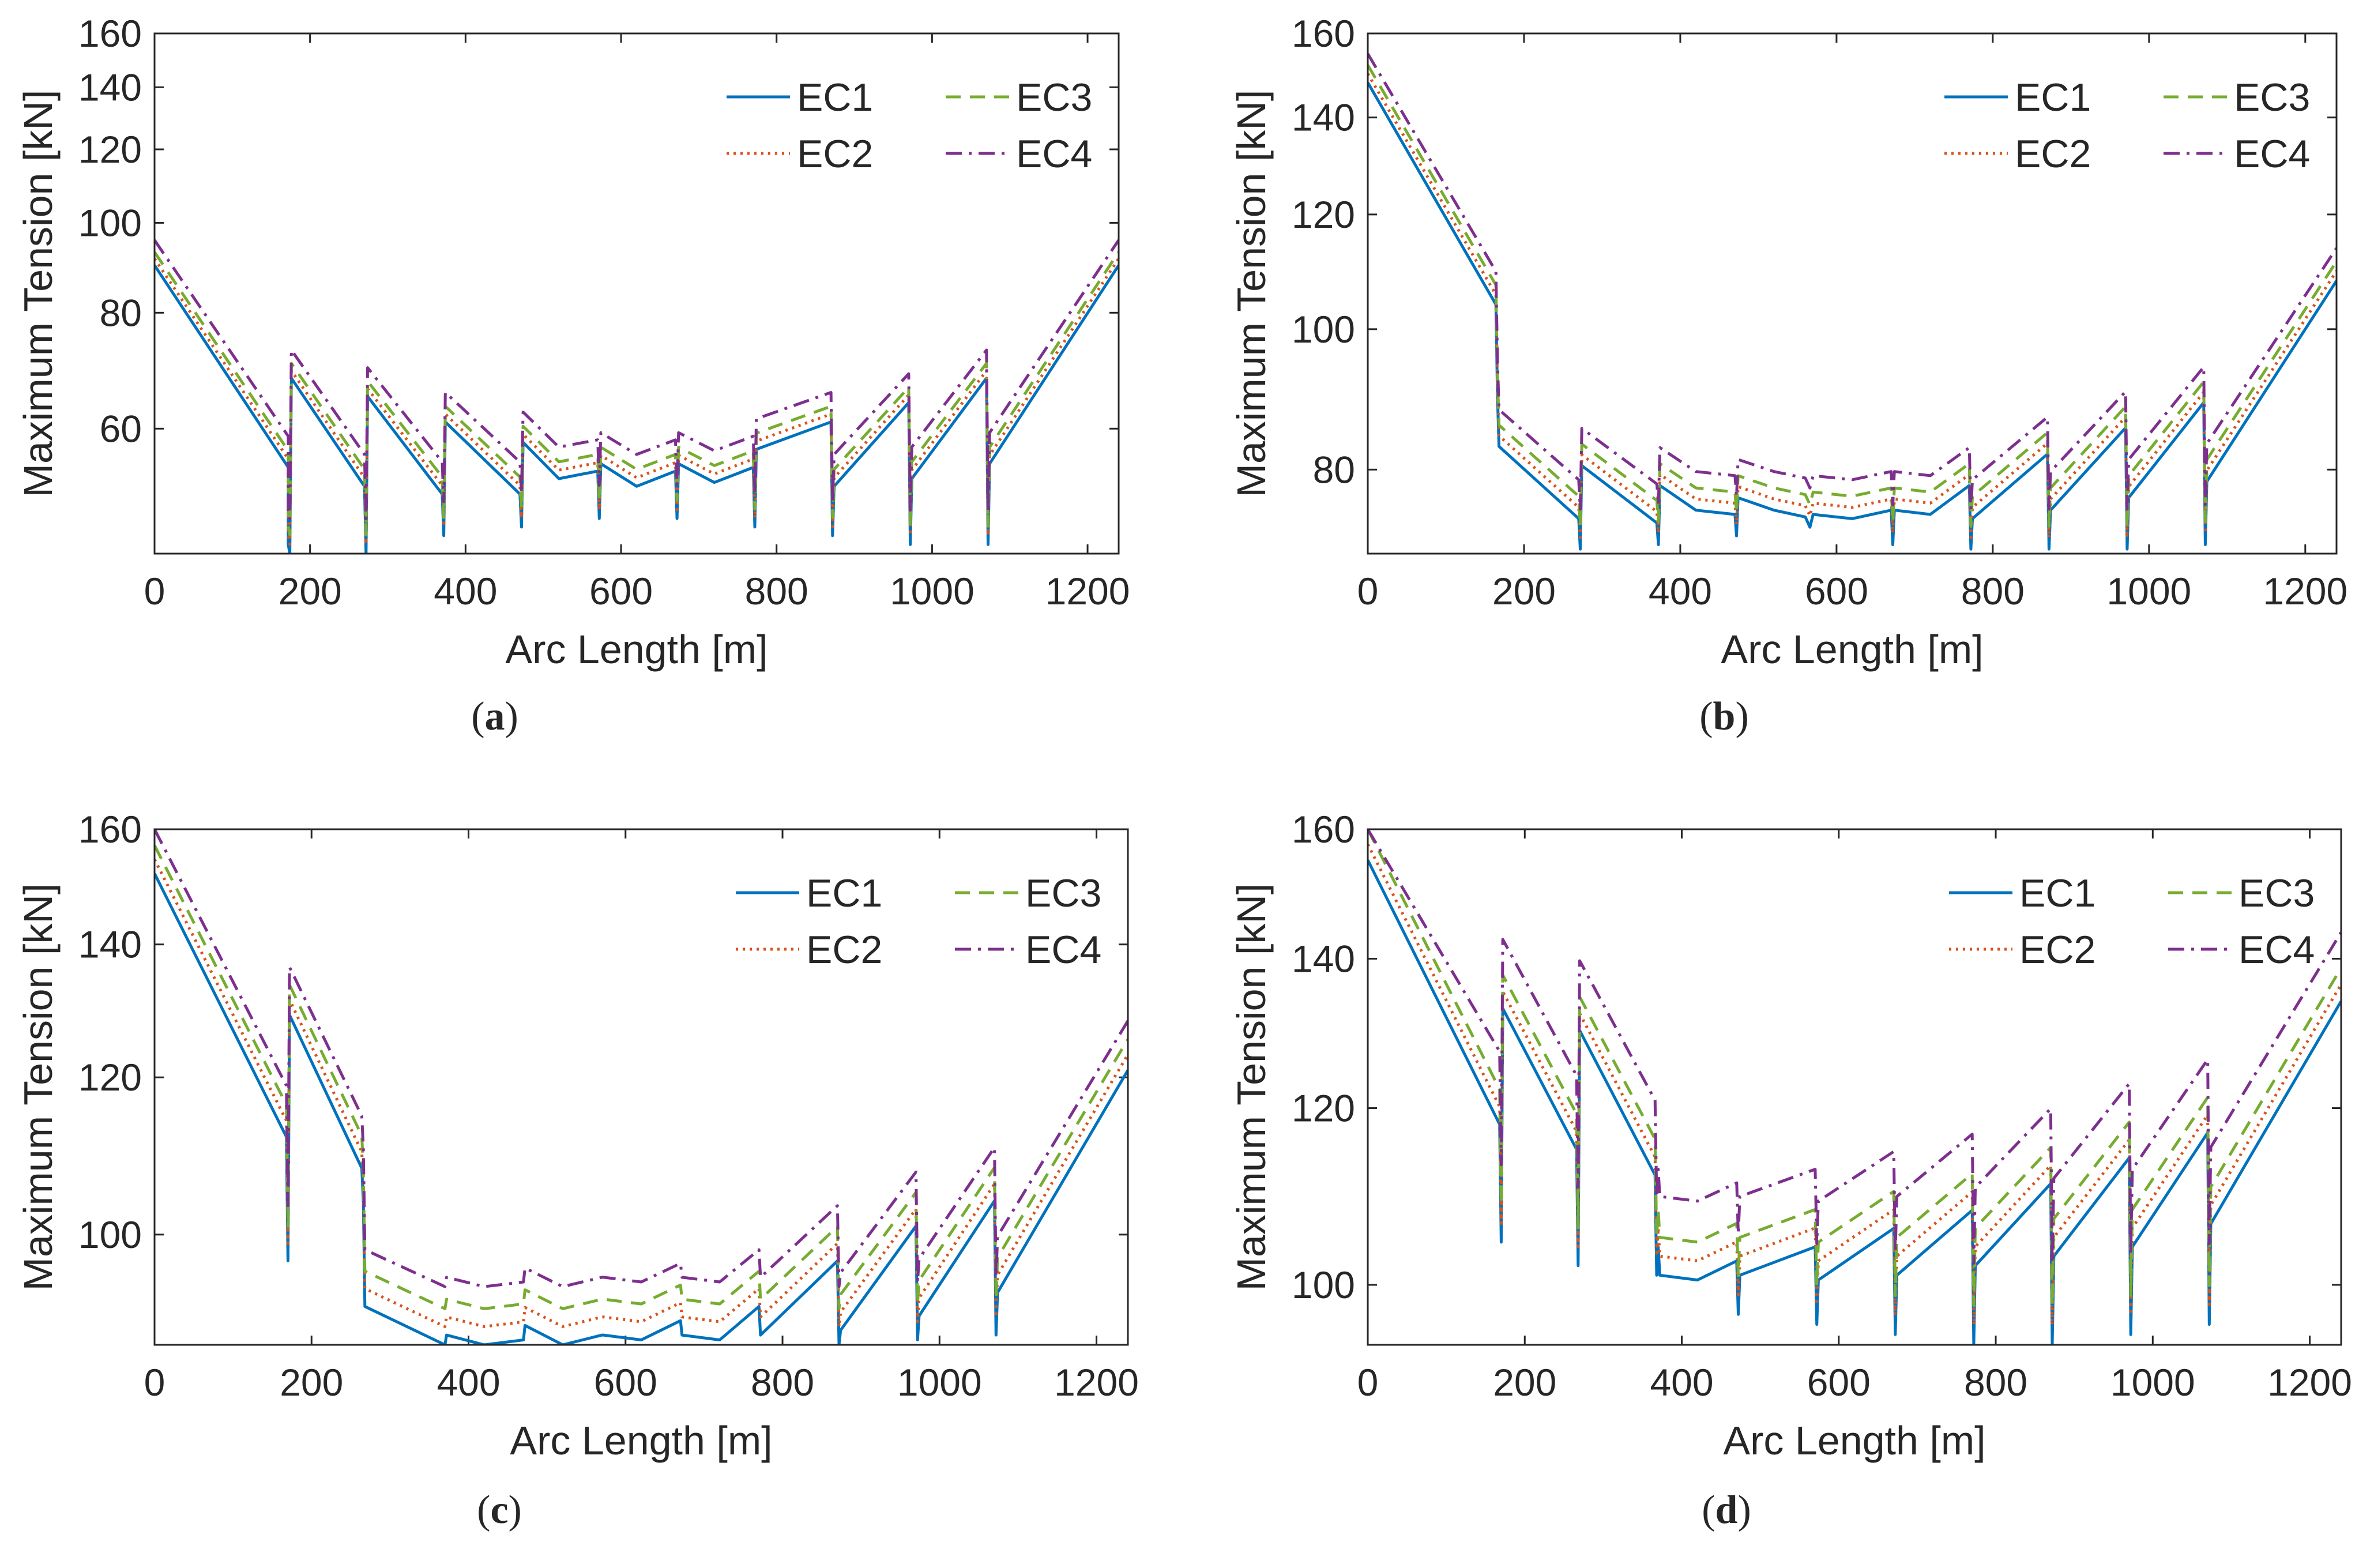  I want to click on caption-letter: d, so click(1726, 1510).